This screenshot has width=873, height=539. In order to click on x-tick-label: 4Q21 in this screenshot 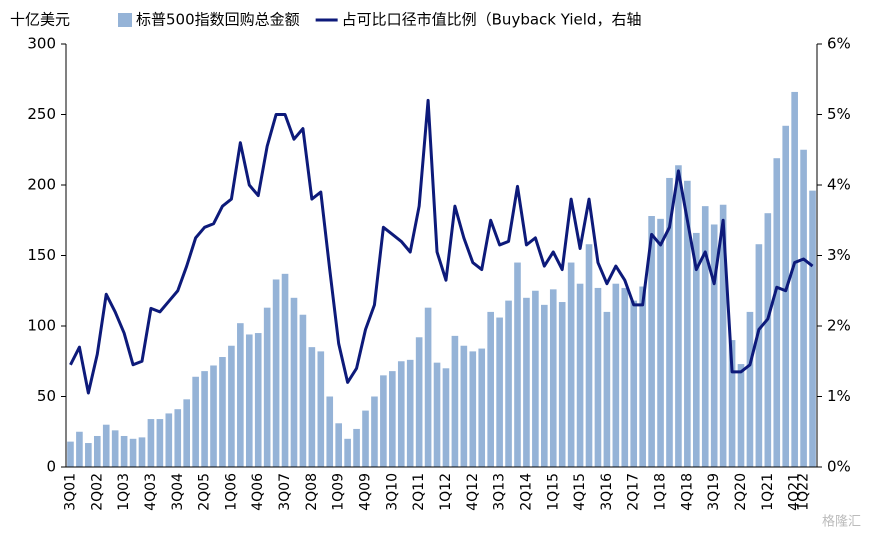, I will do `click(795, 492)`.